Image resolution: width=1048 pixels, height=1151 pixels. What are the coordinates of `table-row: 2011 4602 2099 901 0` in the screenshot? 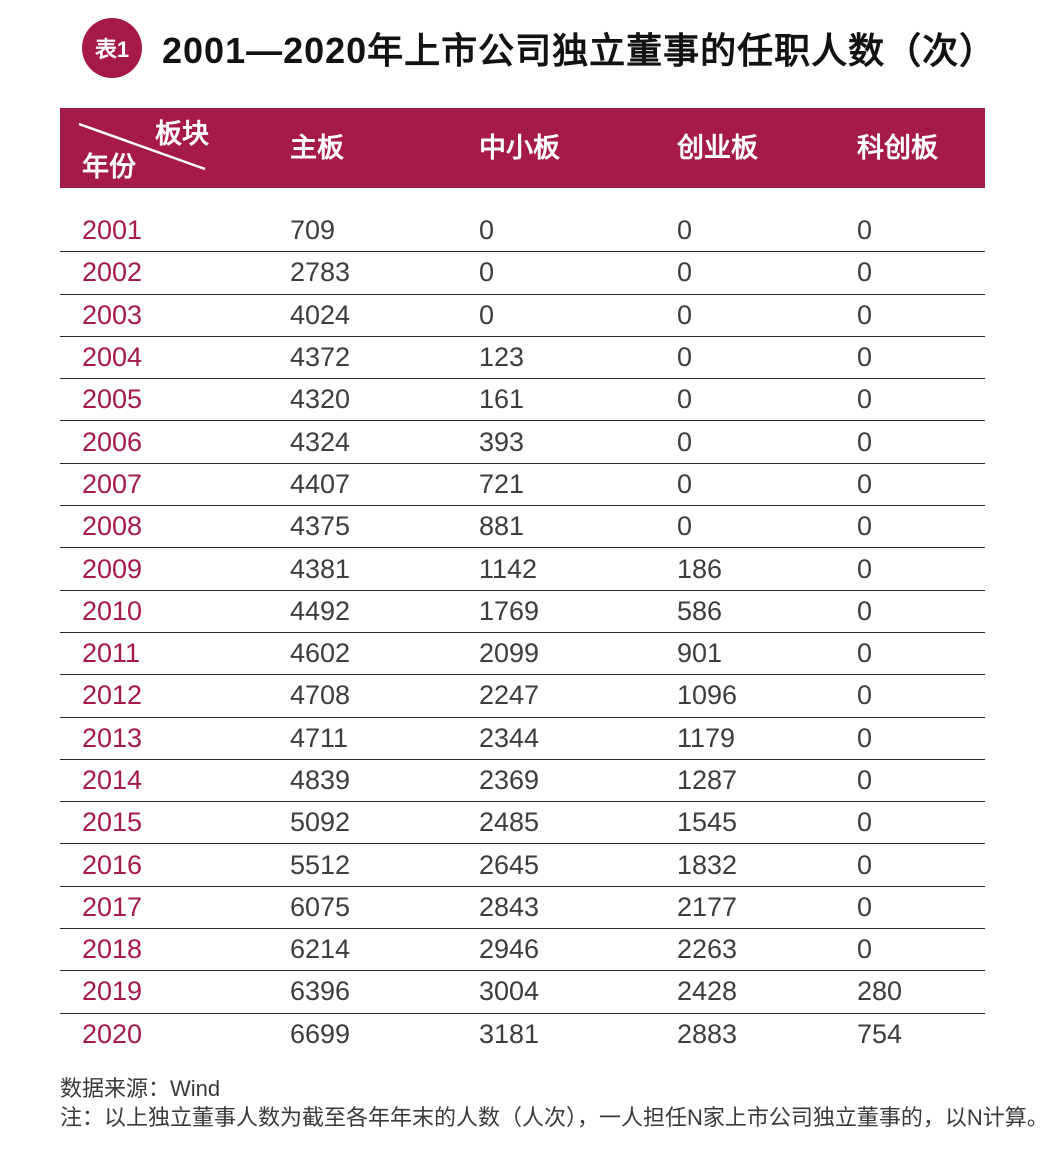 It's located at (522, 654).